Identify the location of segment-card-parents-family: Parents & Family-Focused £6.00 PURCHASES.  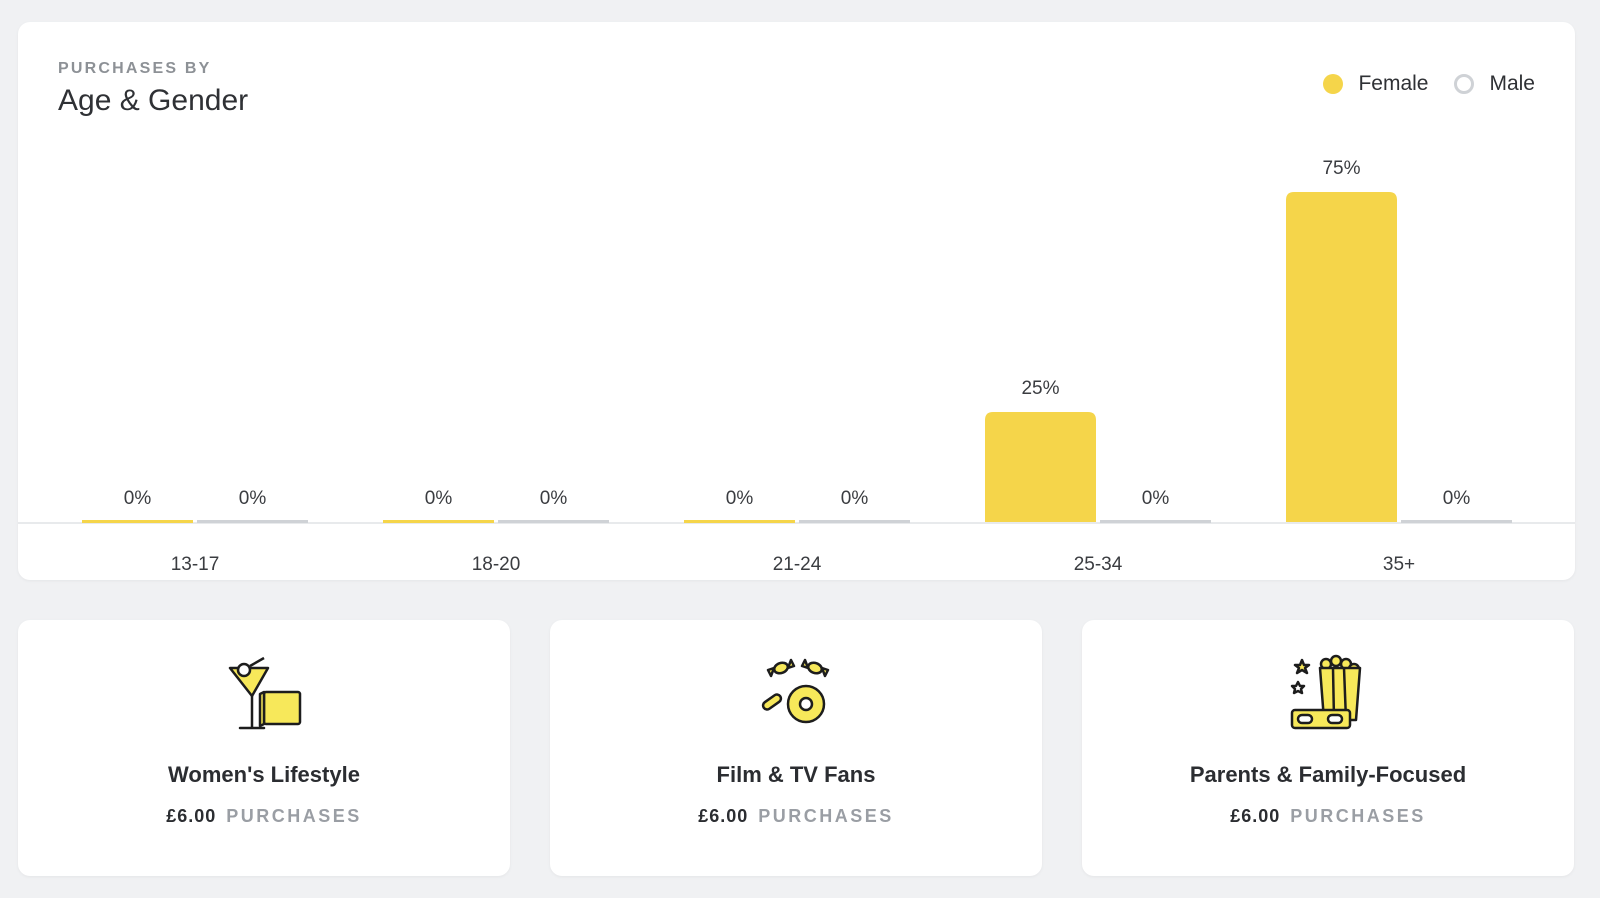
(1328, 748).